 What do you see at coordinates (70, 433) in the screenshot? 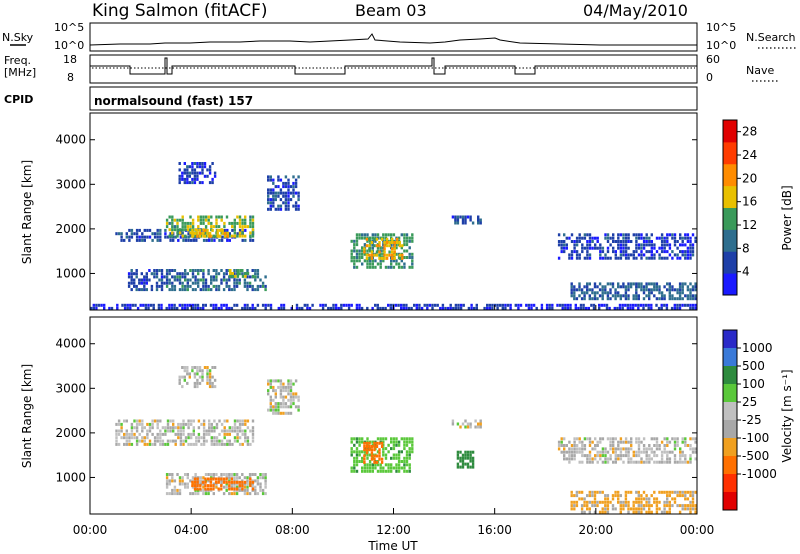
I see `velocity-ytick-label: 2000` at bounding box center [70, 433].